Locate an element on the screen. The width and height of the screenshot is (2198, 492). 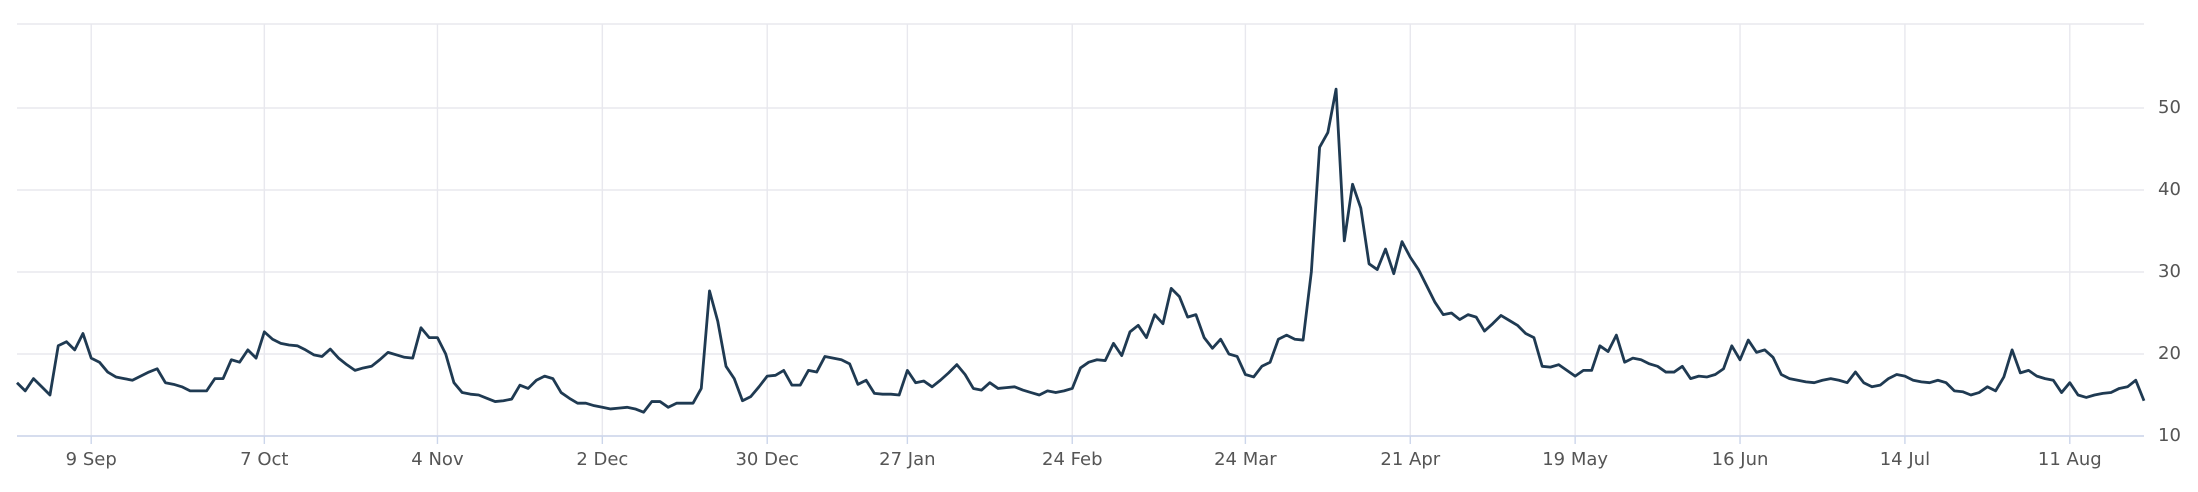
x-tick-label: 4 Nov is located at coordinates (437, 459).